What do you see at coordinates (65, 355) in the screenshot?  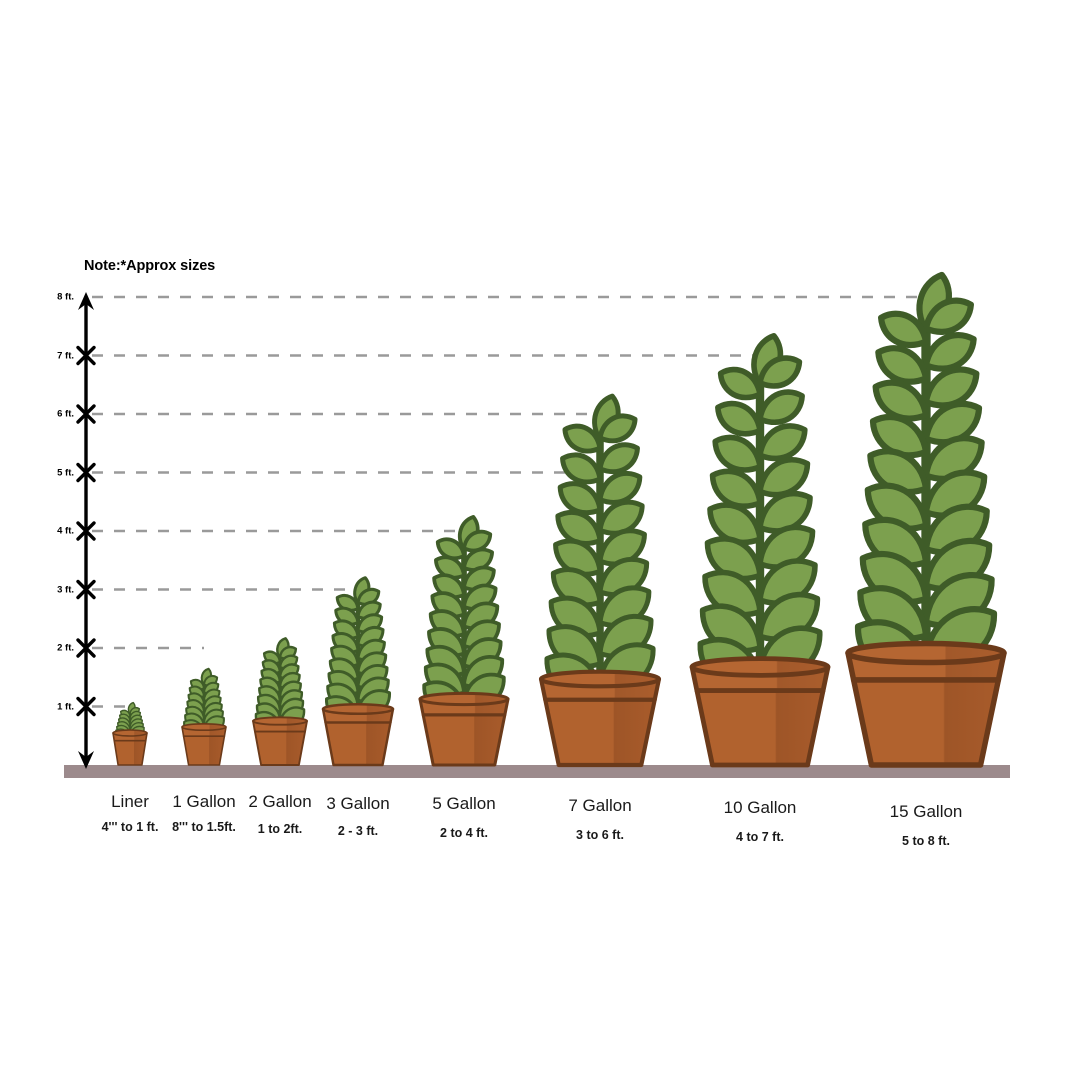 I see `axis-tick-label-7ft: 7 ft.` at bounding box center [65, 355].